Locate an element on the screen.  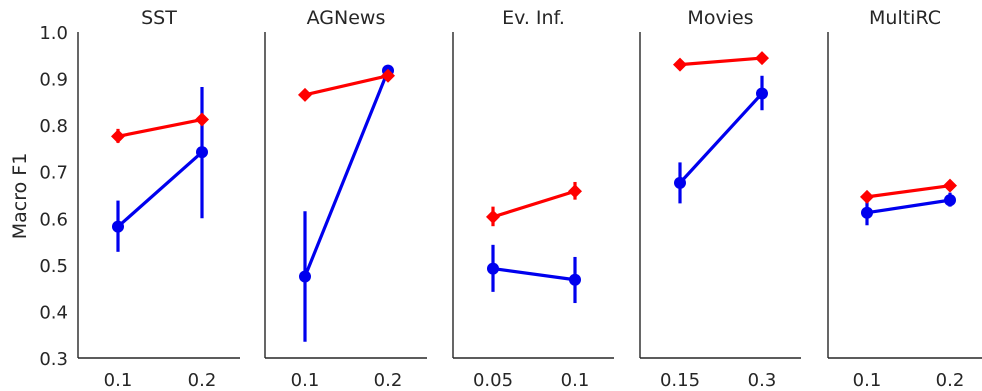
x-tick-label: 0.15 is located at coordinates (680, 380).